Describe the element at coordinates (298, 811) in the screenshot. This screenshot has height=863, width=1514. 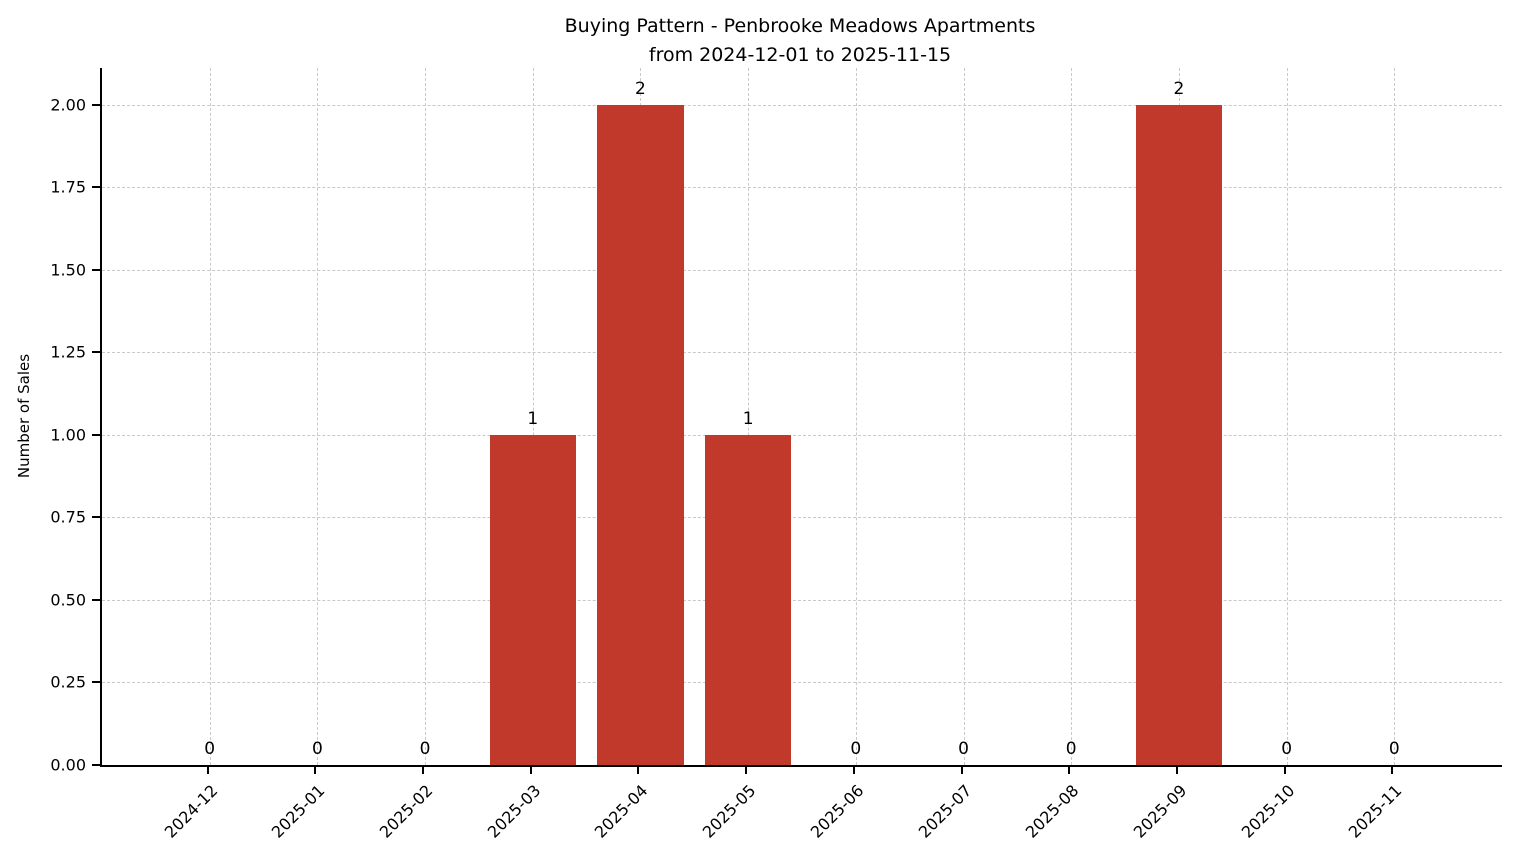
I see `x-tick-label: 2025-01` at that location.